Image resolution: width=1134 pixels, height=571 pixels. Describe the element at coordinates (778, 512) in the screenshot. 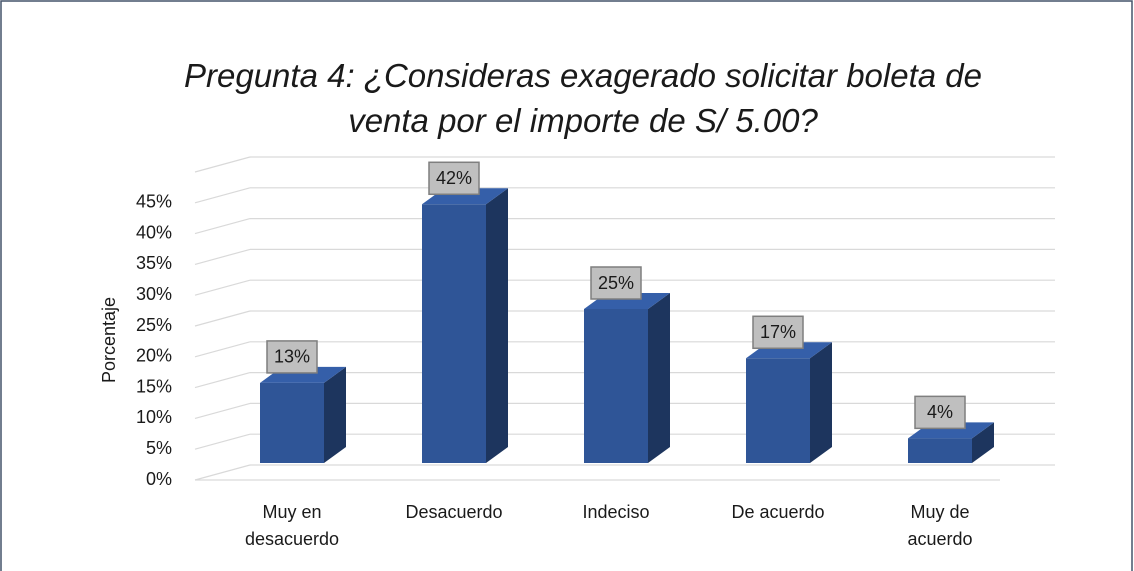

I see `x-tick-label: De acuerdo` at that location.